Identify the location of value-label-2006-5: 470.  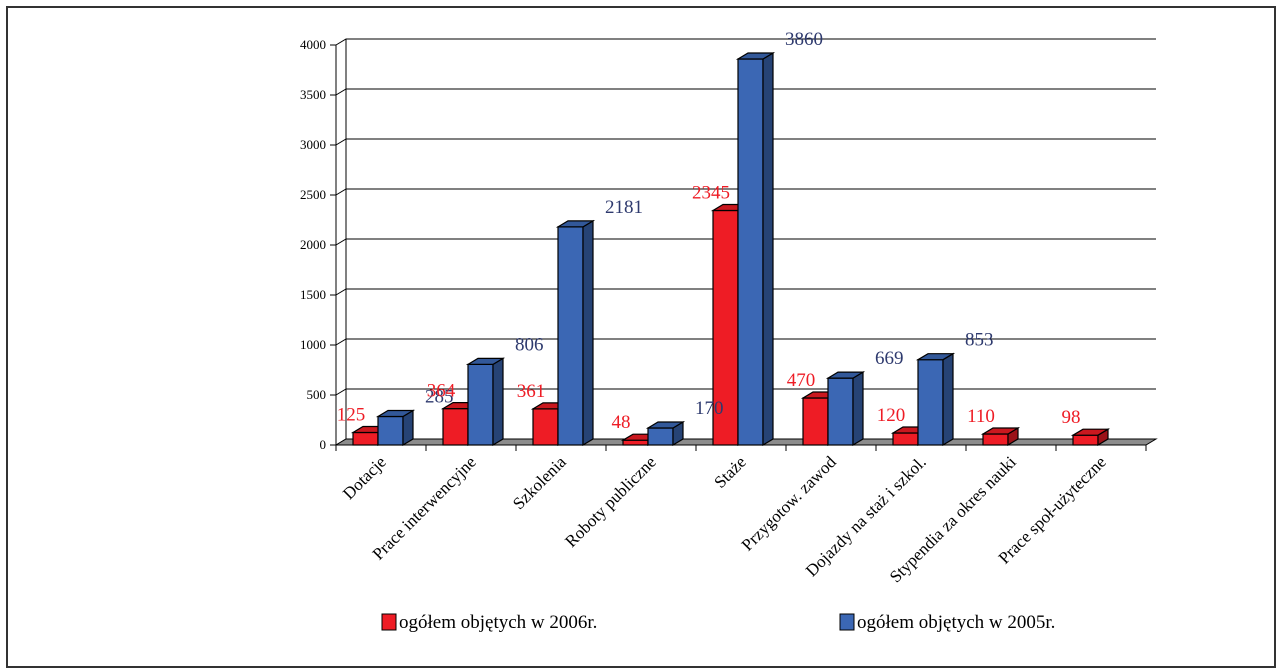
(801, 380).